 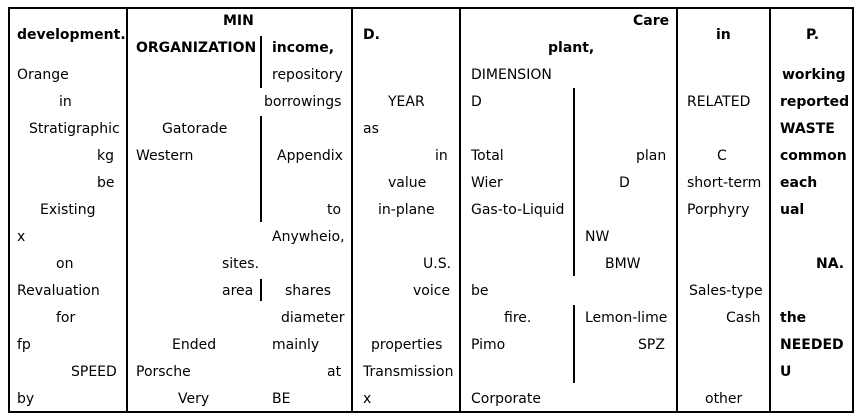 I want to click on cell: U.S., so click(x=437, y=264).